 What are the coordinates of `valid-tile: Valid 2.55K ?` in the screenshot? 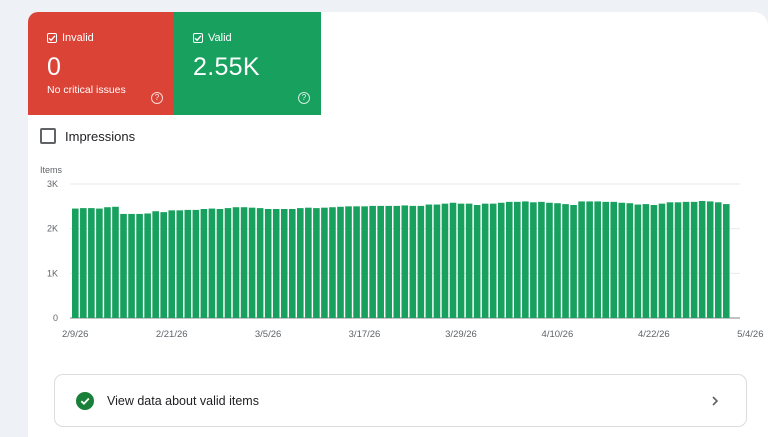 It's located at (247, 63).